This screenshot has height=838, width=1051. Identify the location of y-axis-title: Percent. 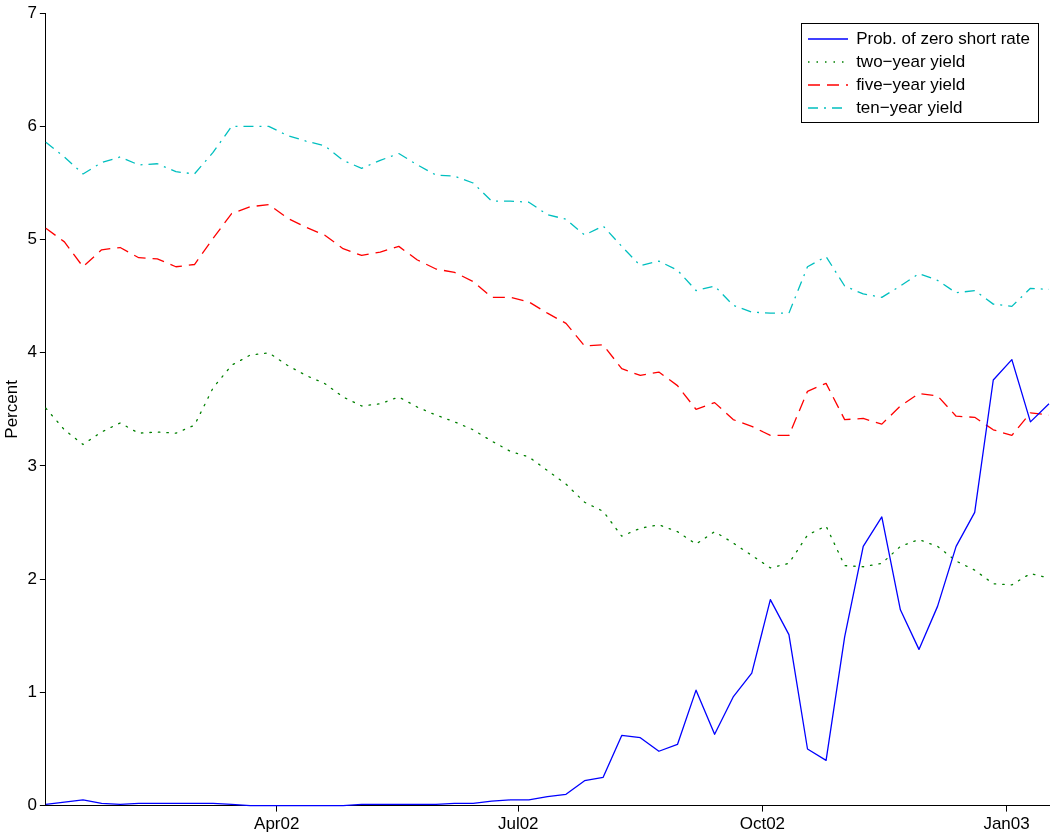
(11, 409).